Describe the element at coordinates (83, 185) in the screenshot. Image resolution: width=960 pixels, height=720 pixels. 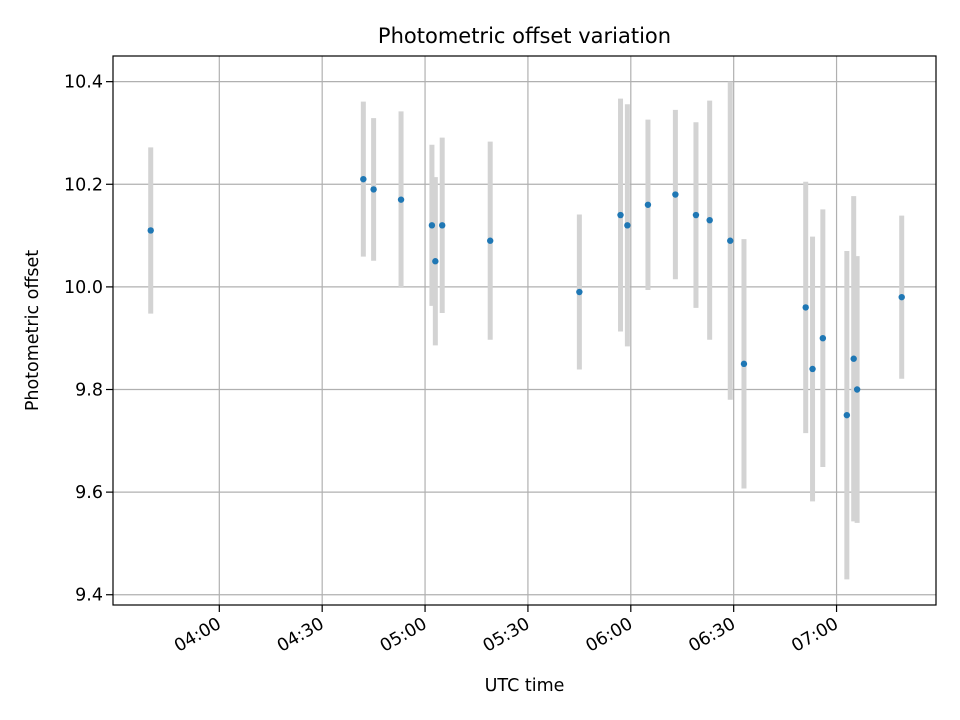
I see `y-tick-label: 10.2` at that location.